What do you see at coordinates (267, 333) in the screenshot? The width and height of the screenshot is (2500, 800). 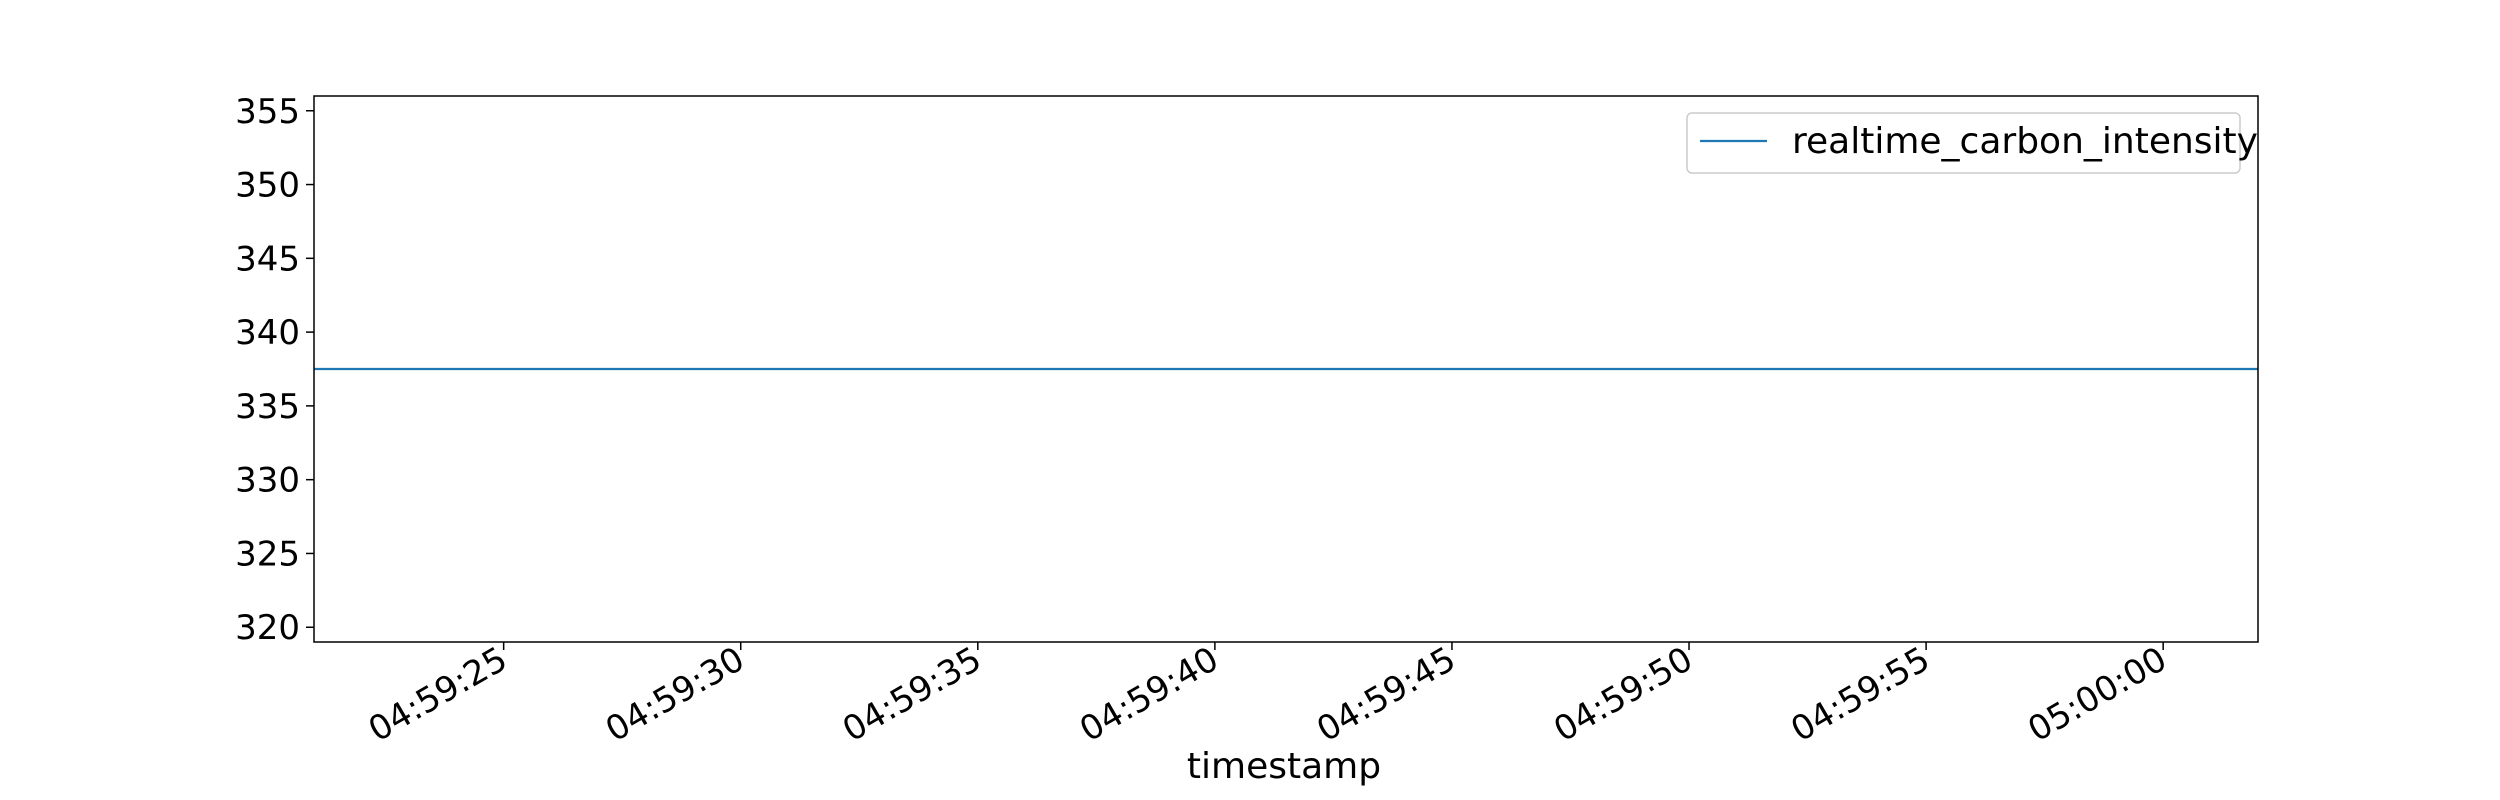 I see `y-tick-label: 340` at bounding box center [267, 333].